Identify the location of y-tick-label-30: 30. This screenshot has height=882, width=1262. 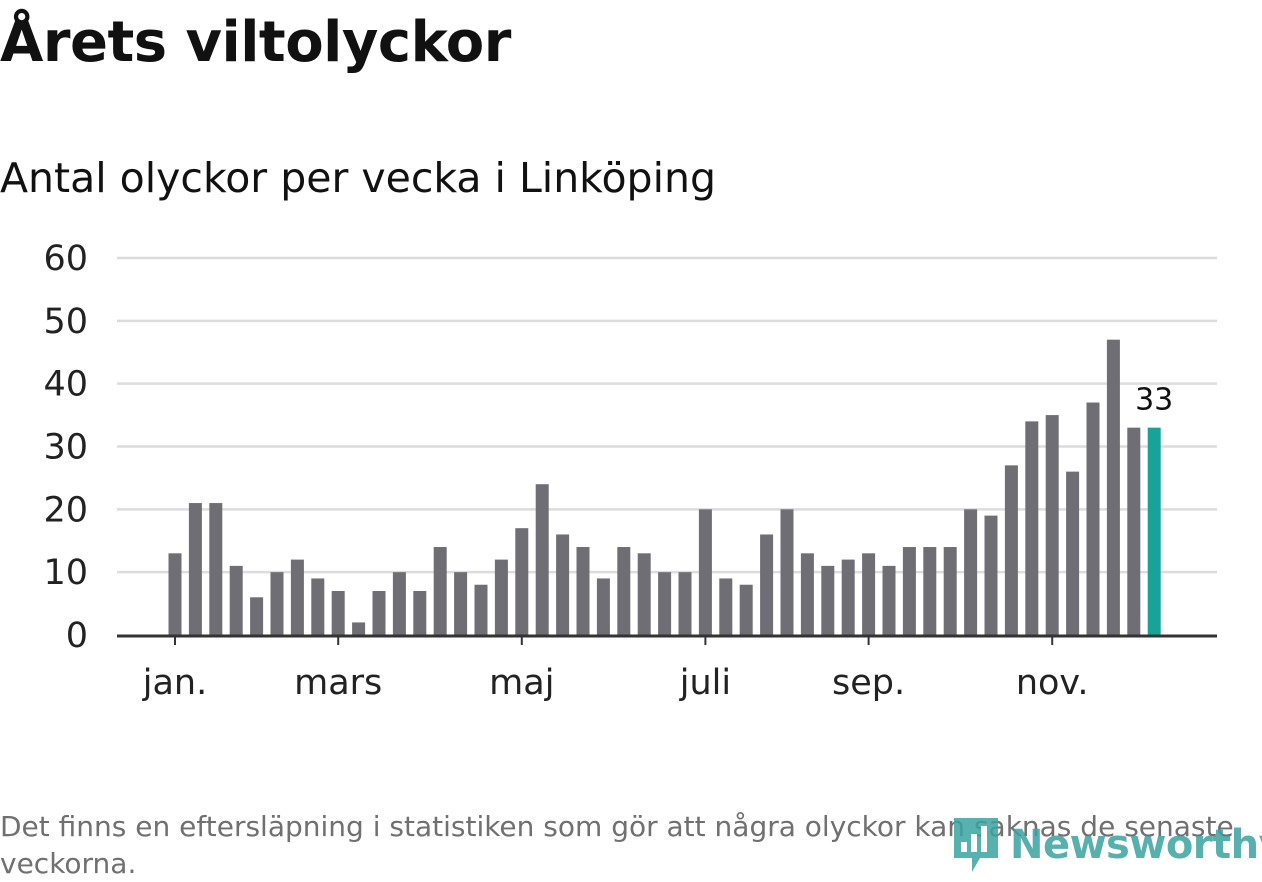
(65, 448).